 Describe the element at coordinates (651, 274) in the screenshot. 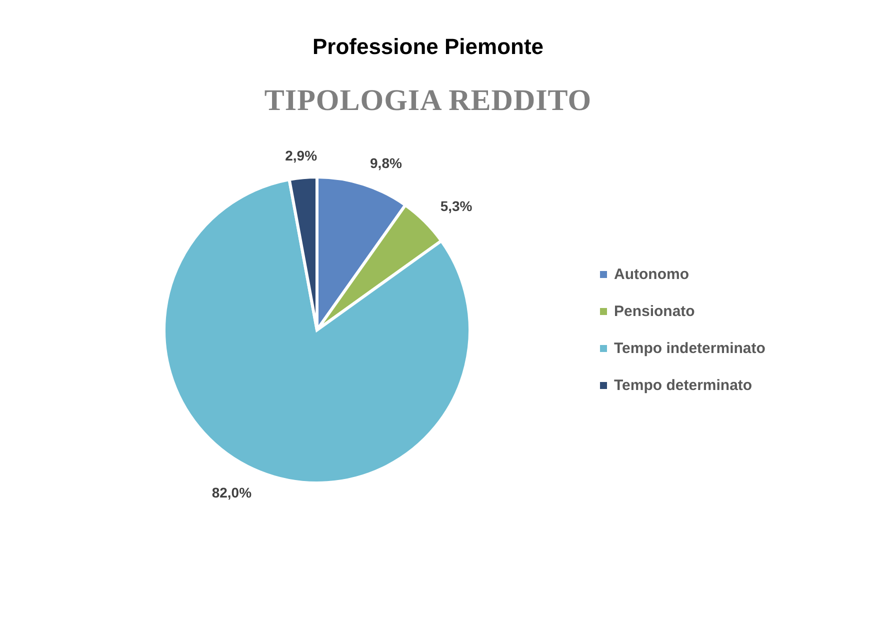

I see `legend-label: Autonomo` at that location.